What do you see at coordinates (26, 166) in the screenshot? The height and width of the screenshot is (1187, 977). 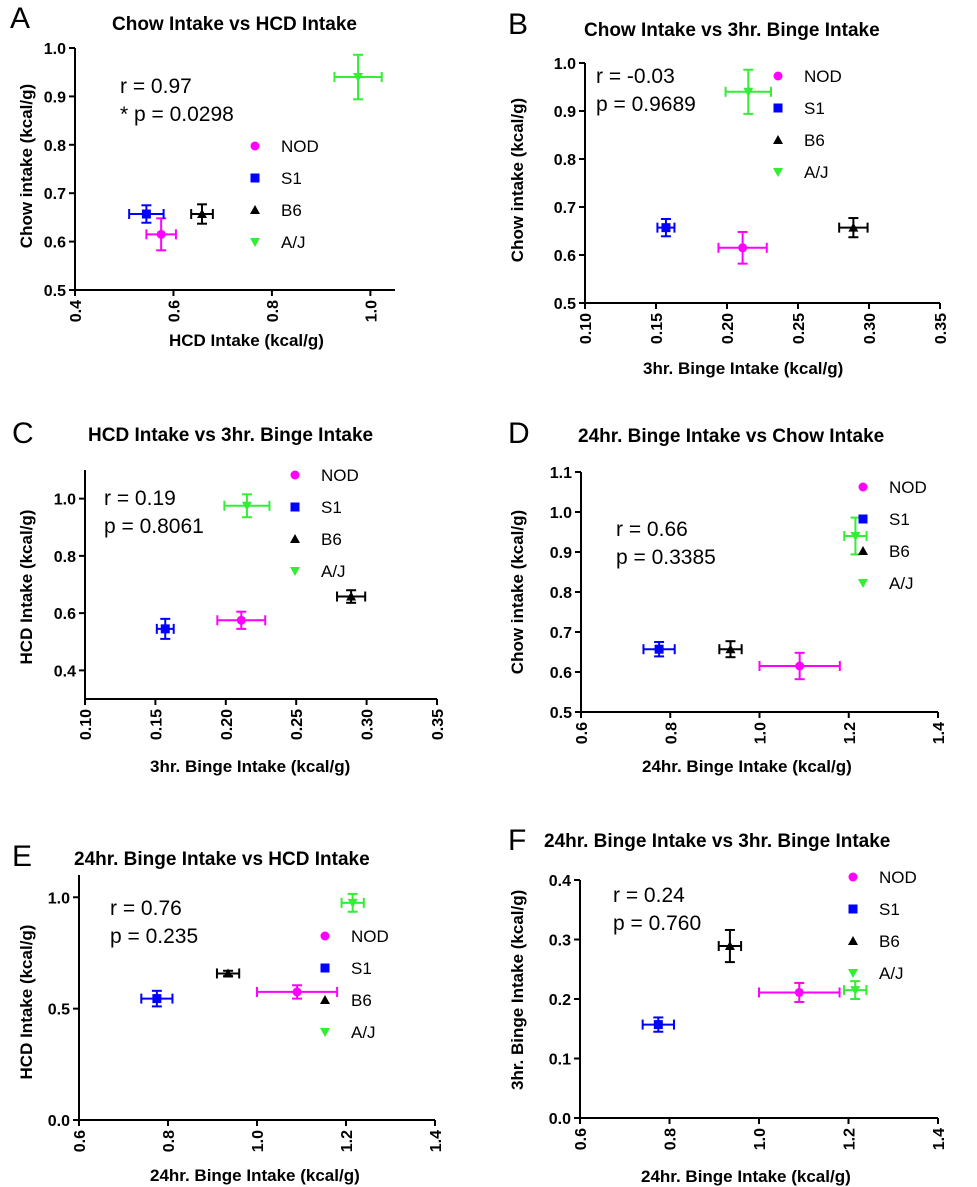 I see `y-axis-label-a: Chow intake (kcal/g)` at bounding box center [26, 166].